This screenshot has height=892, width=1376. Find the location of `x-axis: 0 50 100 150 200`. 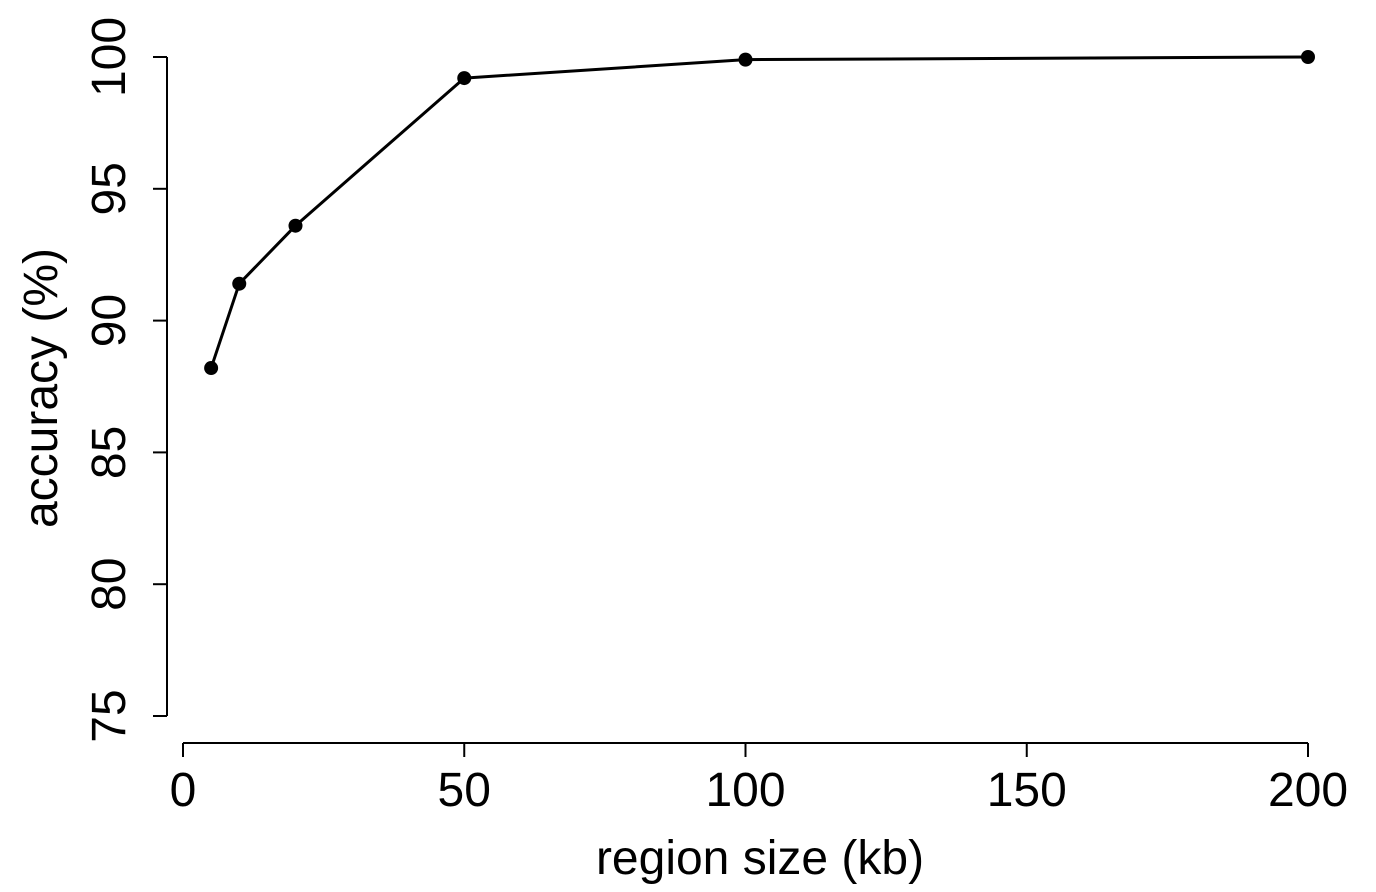

x-axis: 0 50 100 150 200 is located at coordinates (759, 779).